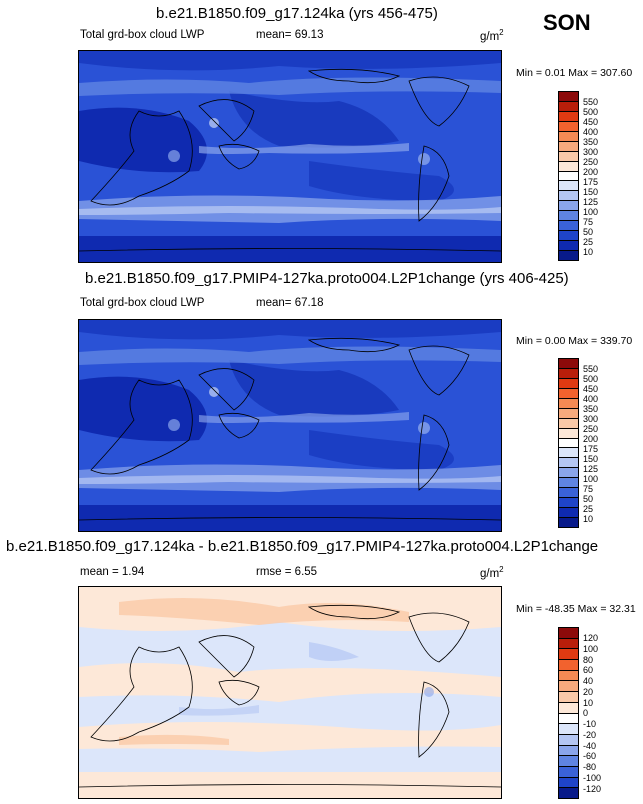 The image size is (643, 804). I want to click on colorbar-level-label: 150, so click(591, 192).